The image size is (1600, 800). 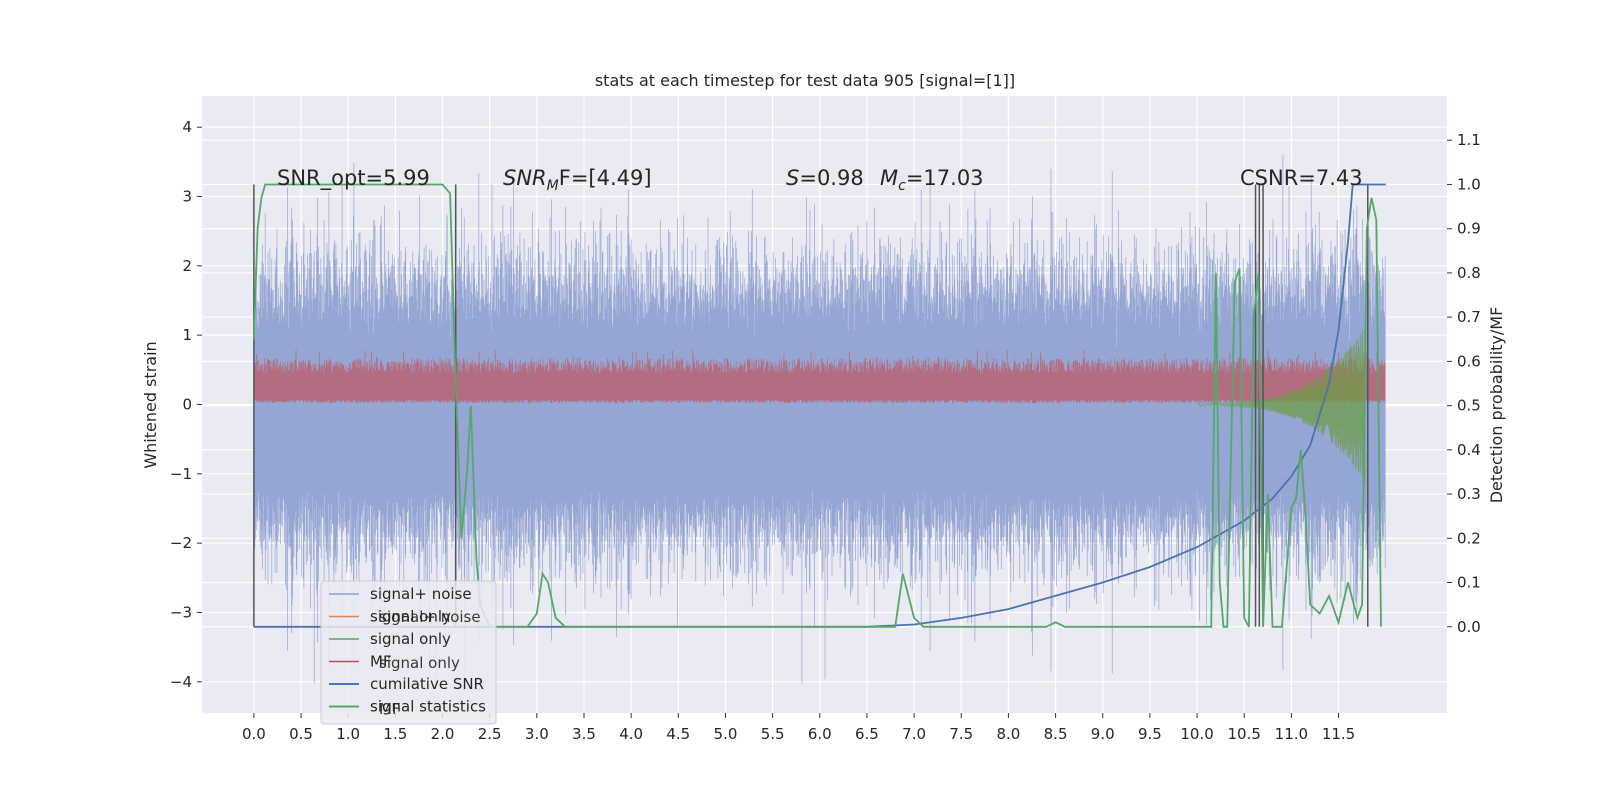 What do you see at coordinates (1469, 184) in the screenshot?
I see `y2-tick-label: 1.0` at bounding box center [1469, 184].